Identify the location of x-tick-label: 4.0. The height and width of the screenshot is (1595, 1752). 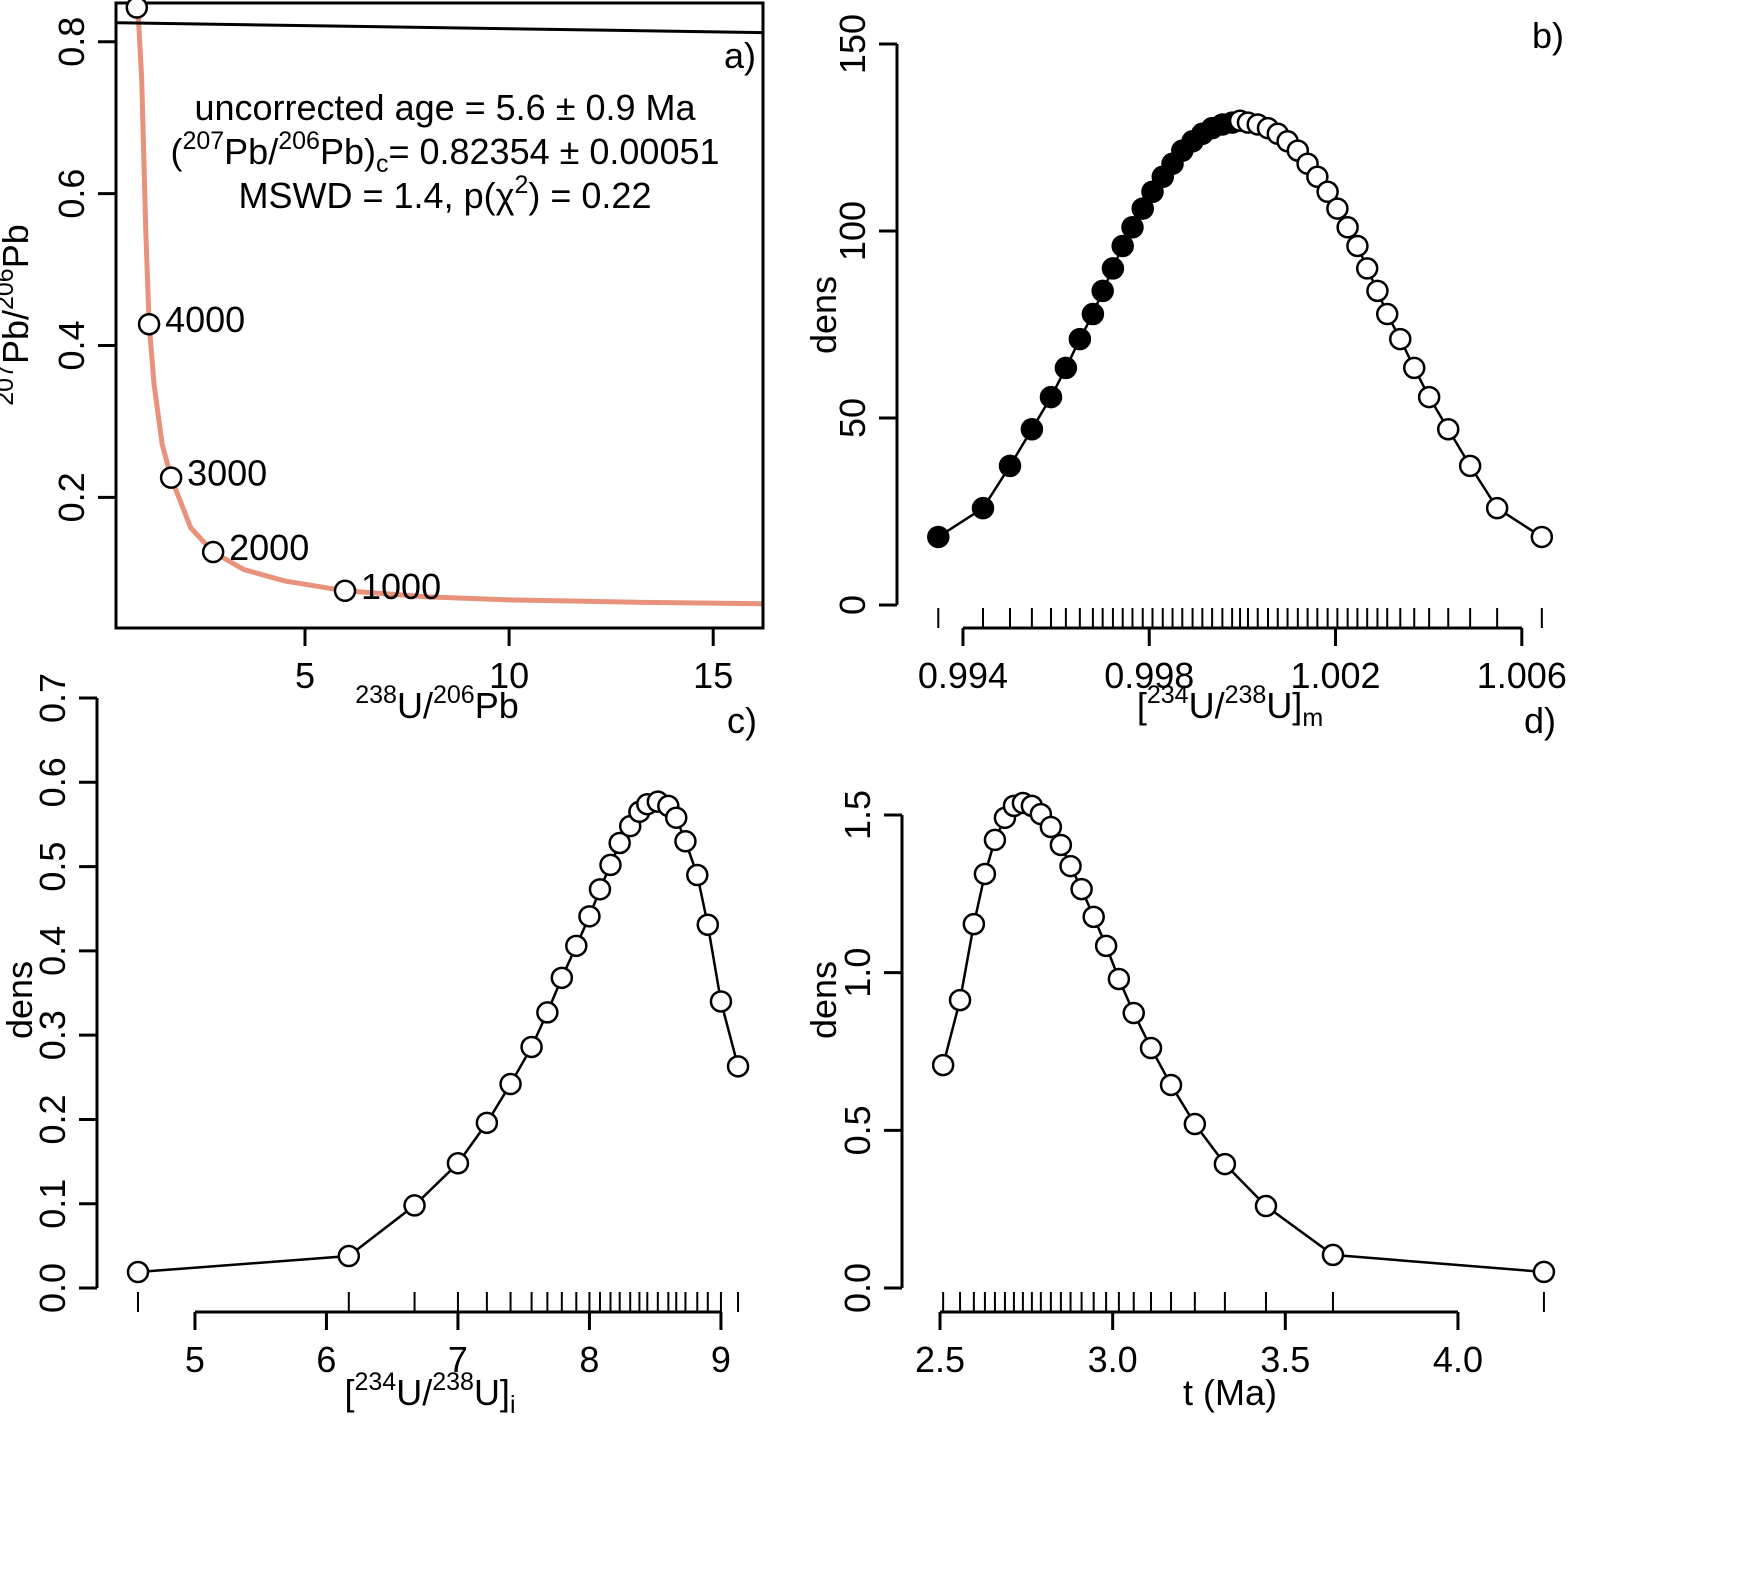
(1458, 1359).